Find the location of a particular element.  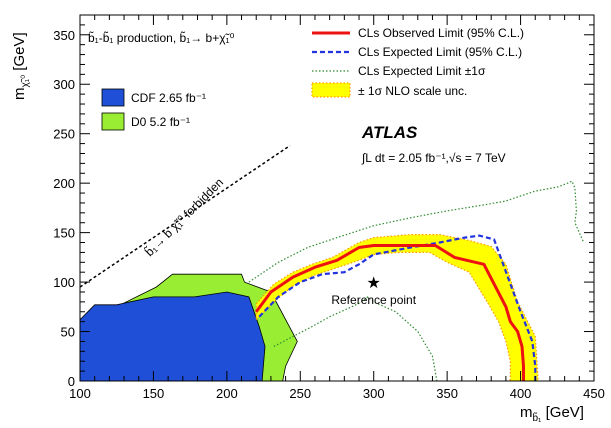

x-tick-label: 350 is located at coordinates (447, 393).